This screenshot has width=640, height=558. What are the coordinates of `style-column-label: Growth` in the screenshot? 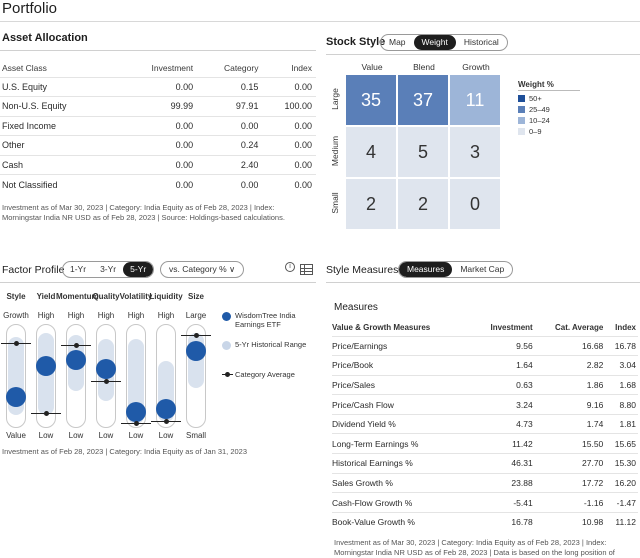 It's located at (476, 67).